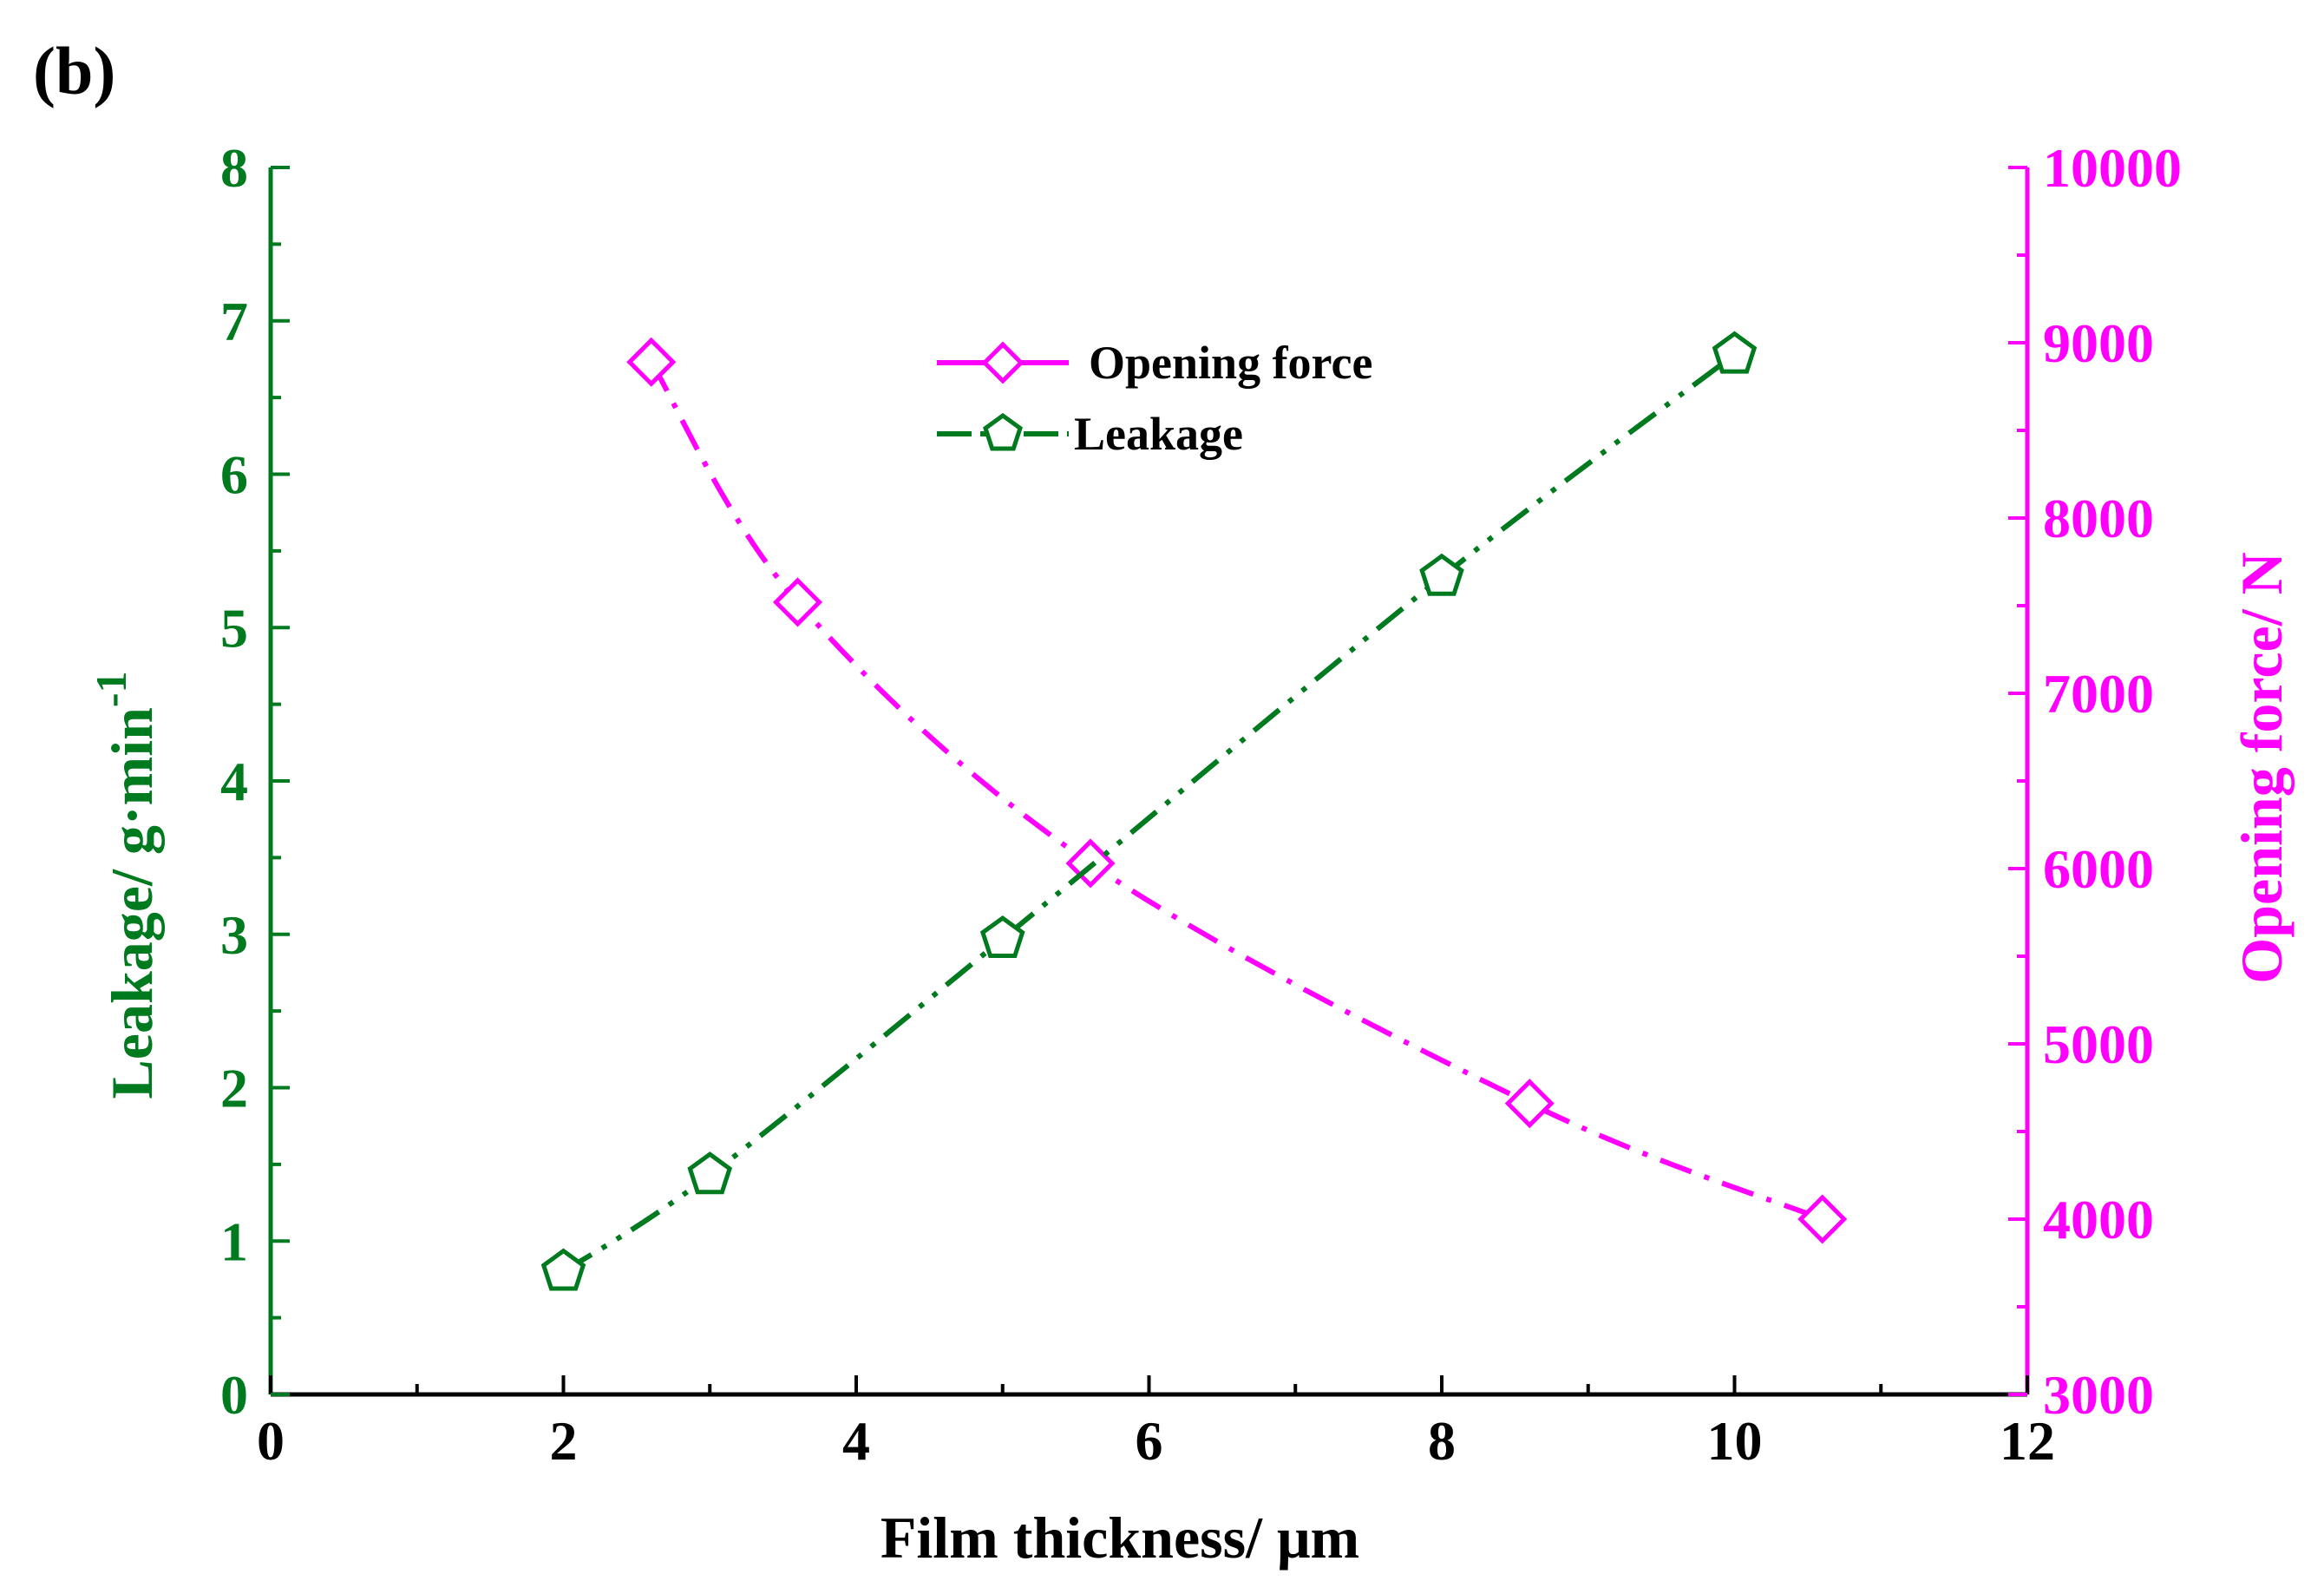  What do you see at coordinates (2098, 869) in the screenshot?
I see `y-right-tick-label: 6000` at bounding box center [2098, 869].